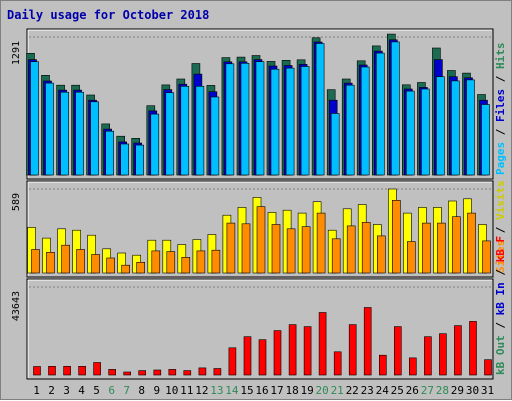 Image resolution: width=512 pixels, height=401 pixels. I want to click on legend-sites: Sites, so click(500, 256).